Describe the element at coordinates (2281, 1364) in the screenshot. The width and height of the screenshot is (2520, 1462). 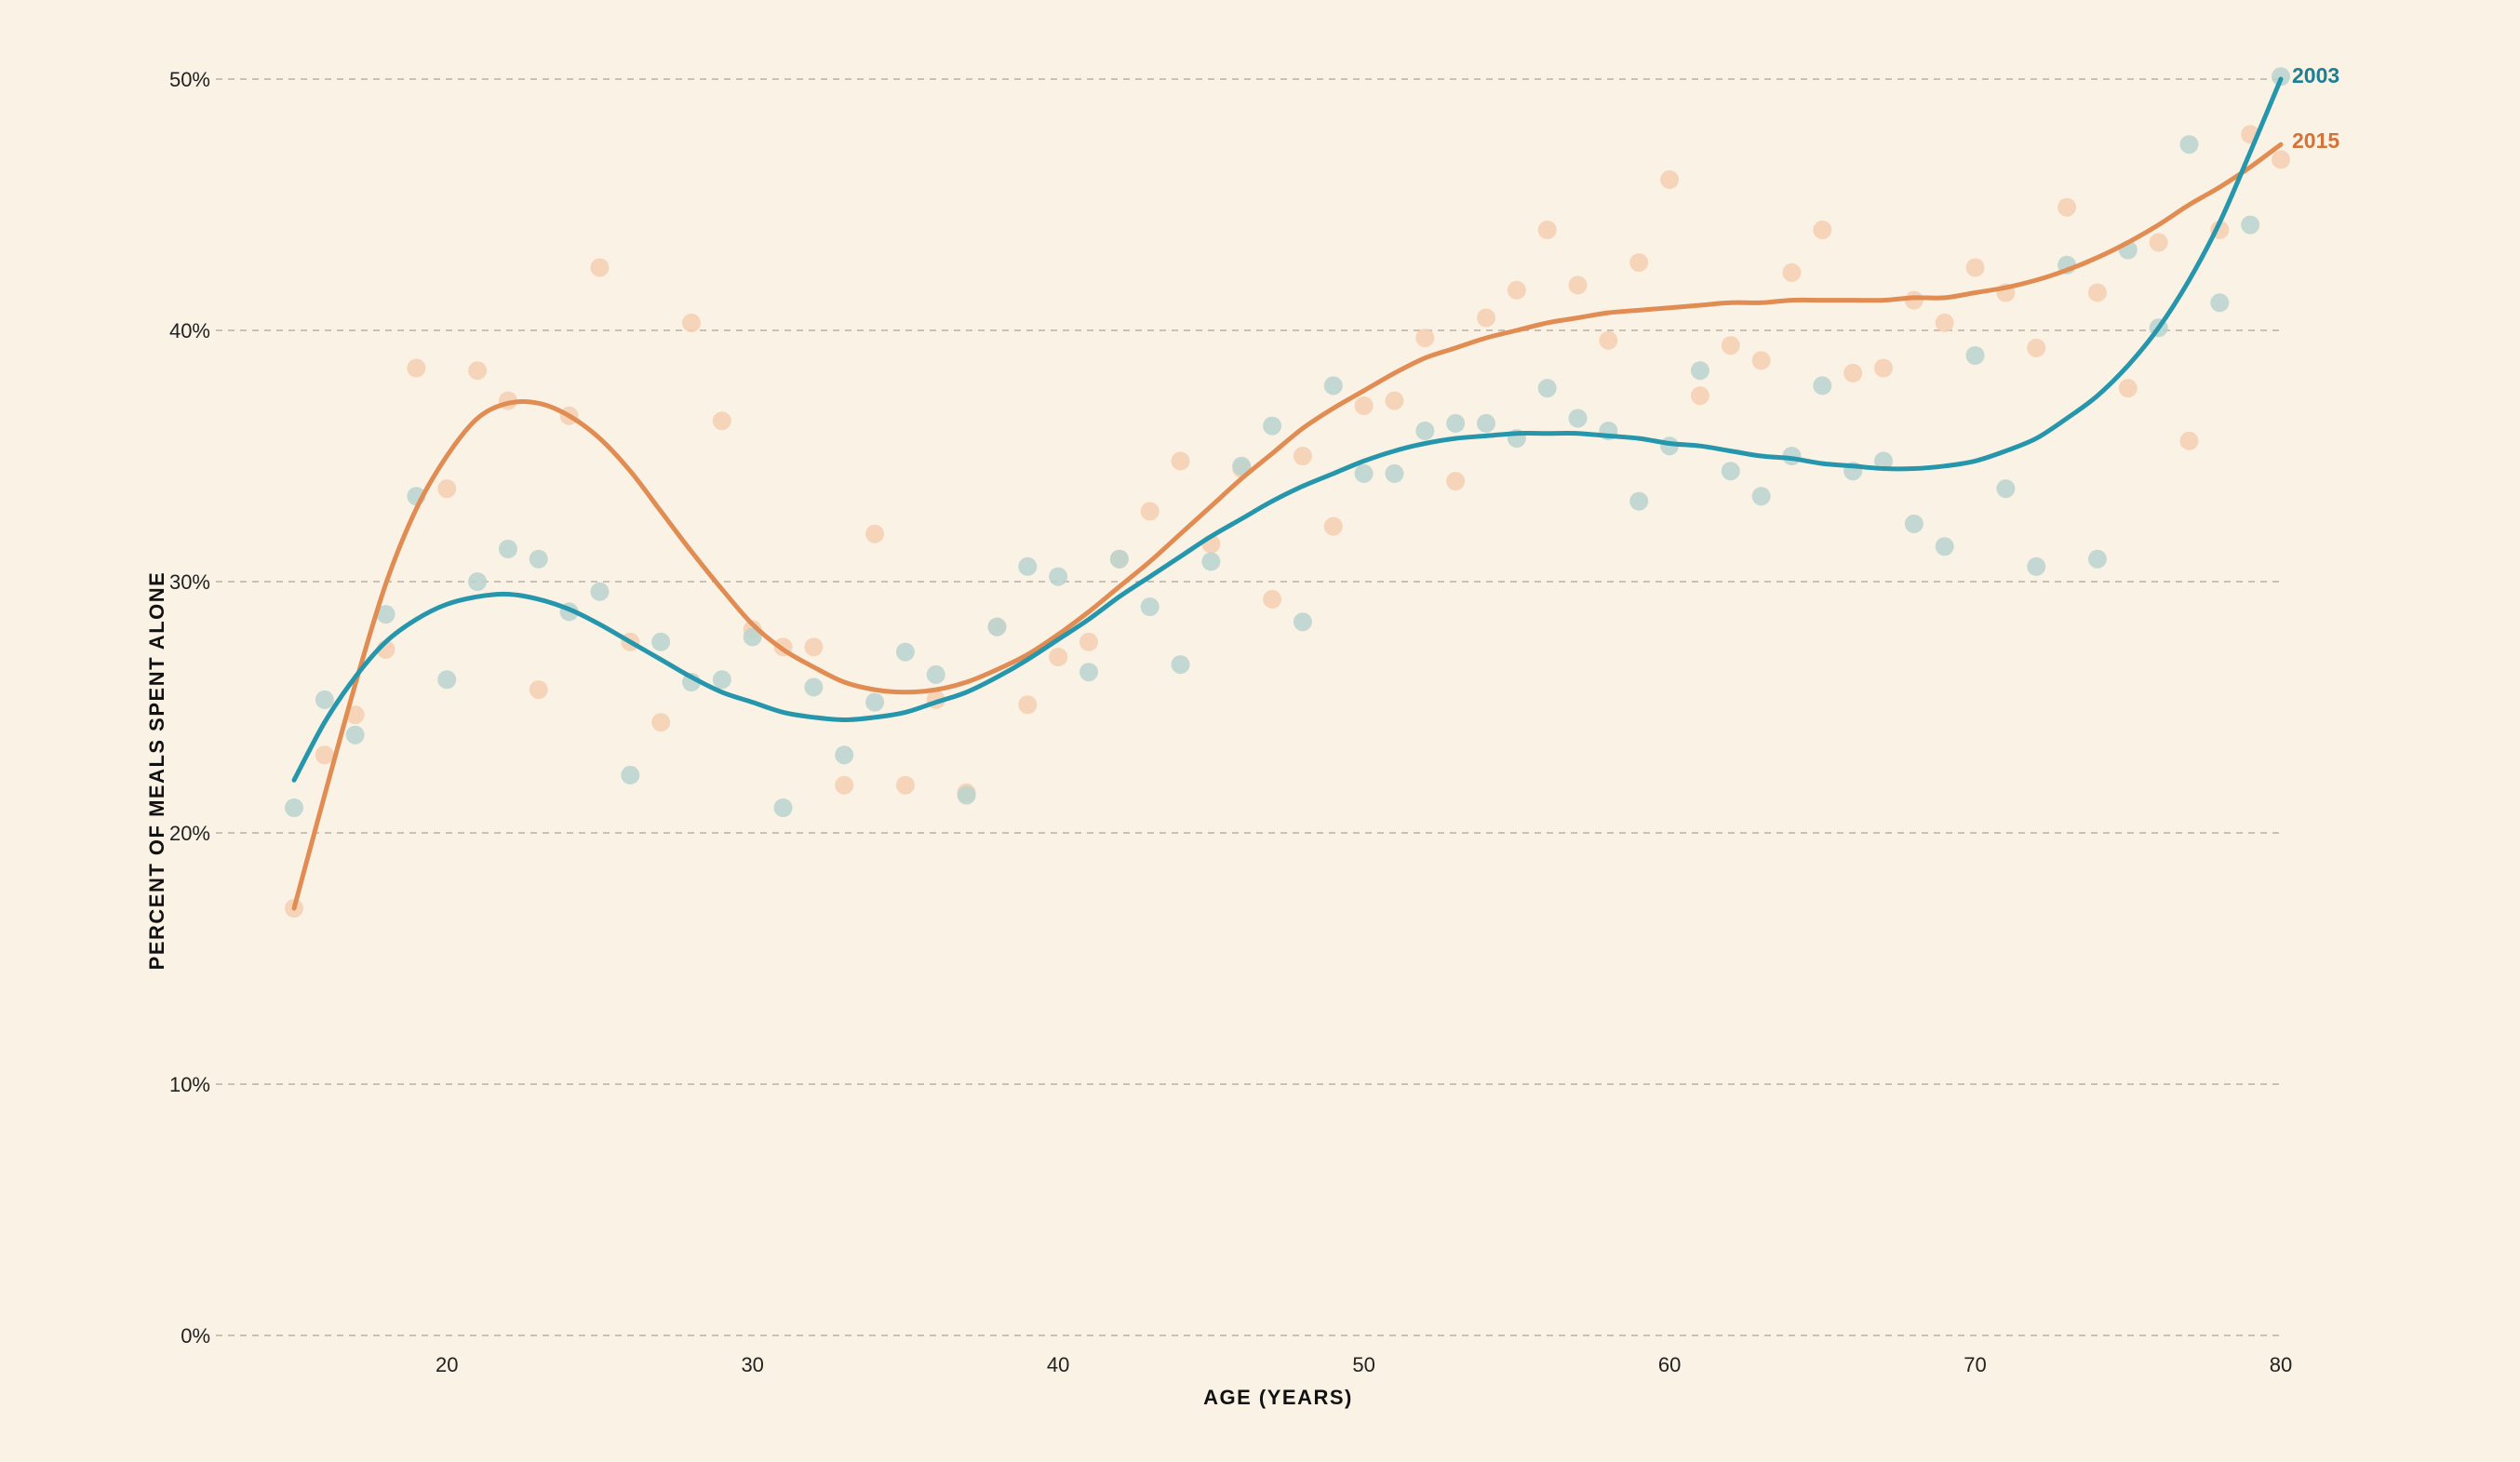
I see `x-tick-label: 80` at that location.